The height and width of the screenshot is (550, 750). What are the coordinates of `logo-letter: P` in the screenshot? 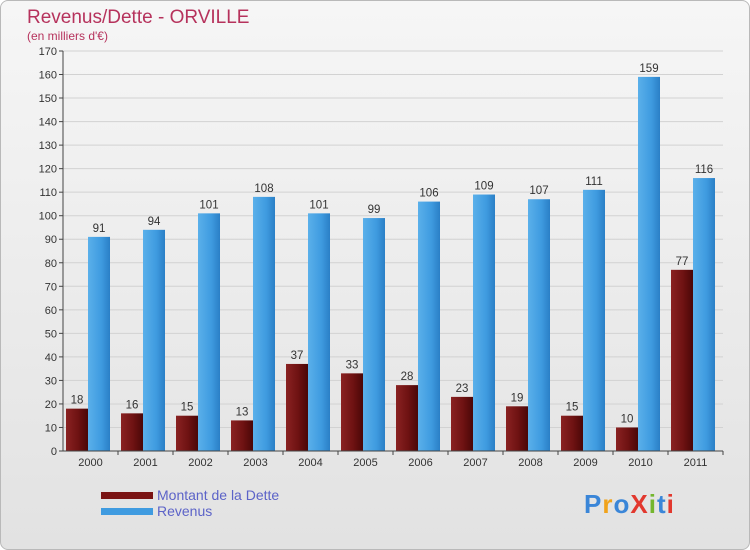 It's located at (593, 504).